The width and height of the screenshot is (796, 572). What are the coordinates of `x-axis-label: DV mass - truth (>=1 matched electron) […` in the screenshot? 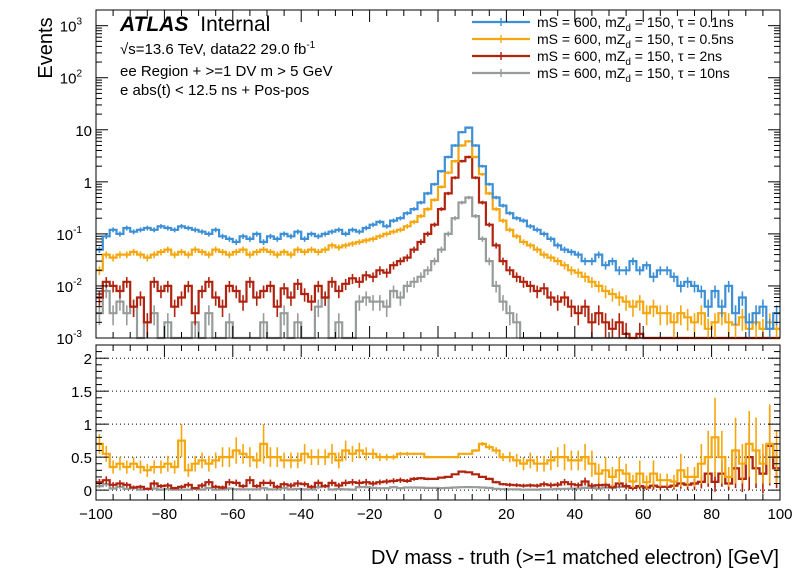 It's located at (575, 558).